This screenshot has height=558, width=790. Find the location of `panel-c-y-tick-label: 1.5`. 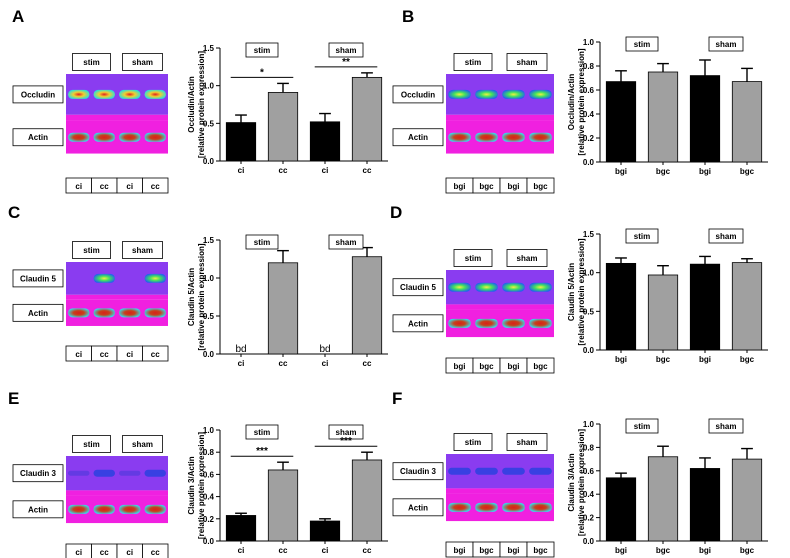

panel-c-y-tick-label: 1.5 is located at coordinates (209, 240).